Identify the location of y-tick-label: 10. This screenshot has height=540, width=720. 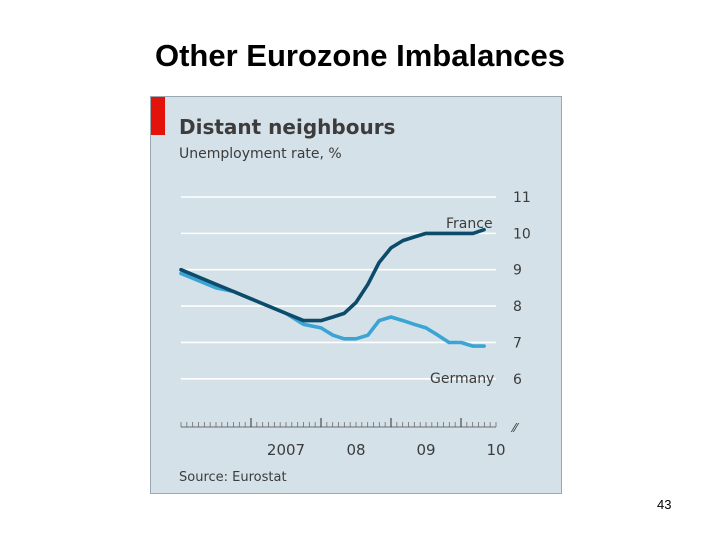
(522, 234).